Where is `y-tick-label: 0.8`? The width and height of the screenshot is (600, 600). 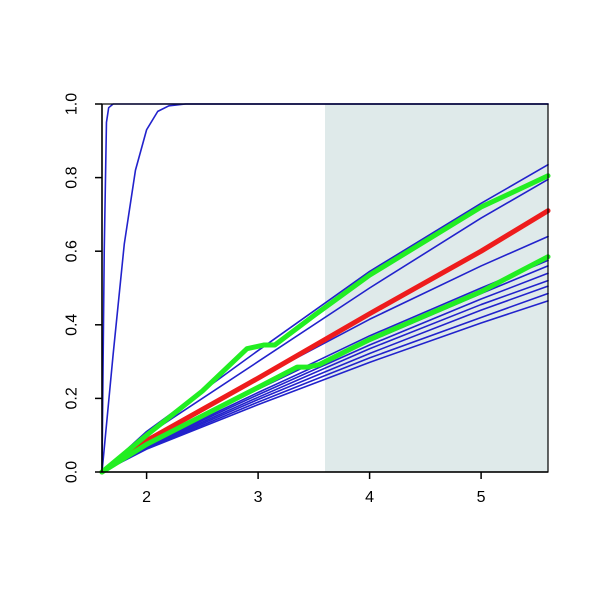
y-tick-label: 0.8 is located at coordinates (72, 177).